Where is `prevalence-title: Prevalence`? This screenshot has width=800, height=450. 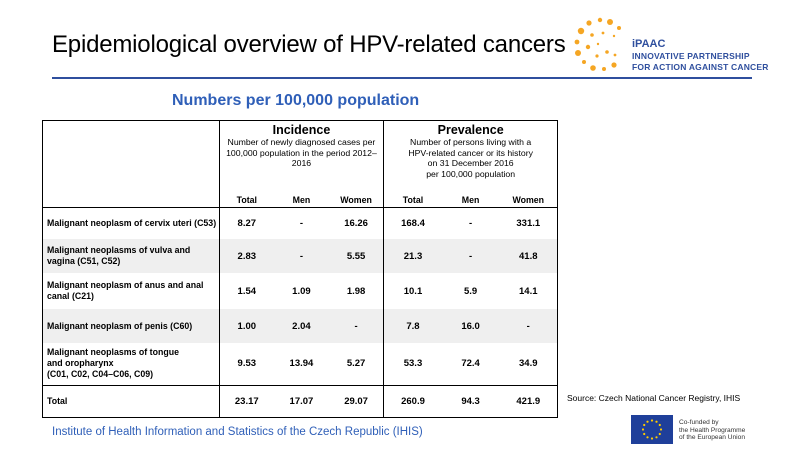
prevalence-title: Prevalence is located at coordinates (470, 128).